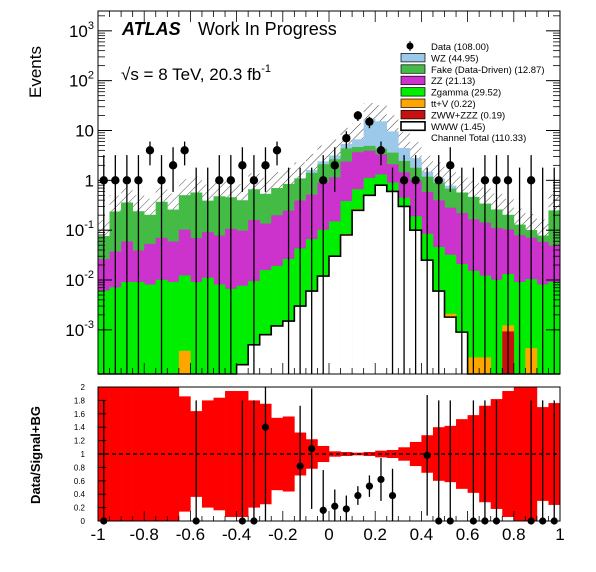 The height and width of the screenshot is (572, 596). I want to click on ratio-y-tick-label: 0.8, so click(80, 467).